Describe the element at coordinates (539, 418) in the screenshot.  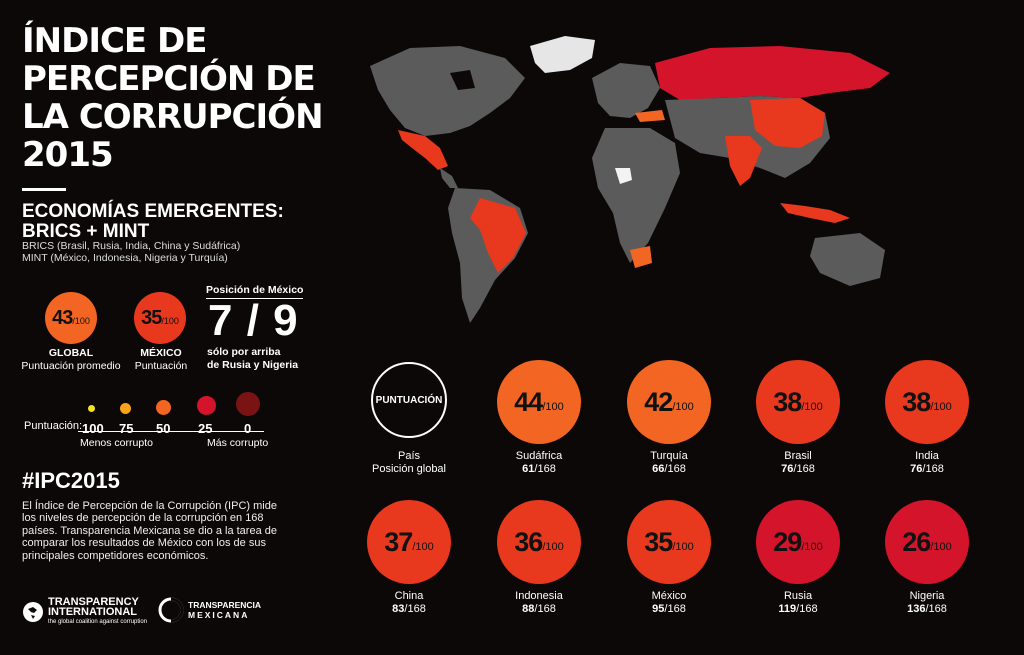
I see `country-card-sudáfrica: 44/100 Sudáfrica 61/168` at that location.